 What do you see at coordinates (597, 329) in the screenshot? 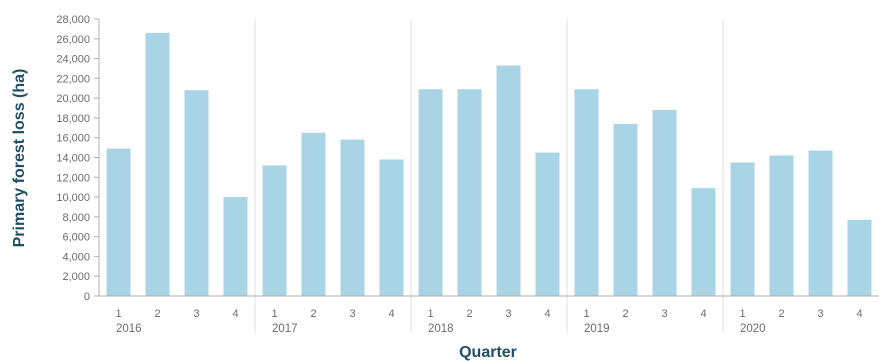
I see `year-label: 2019` at bounding box center [597, 329].